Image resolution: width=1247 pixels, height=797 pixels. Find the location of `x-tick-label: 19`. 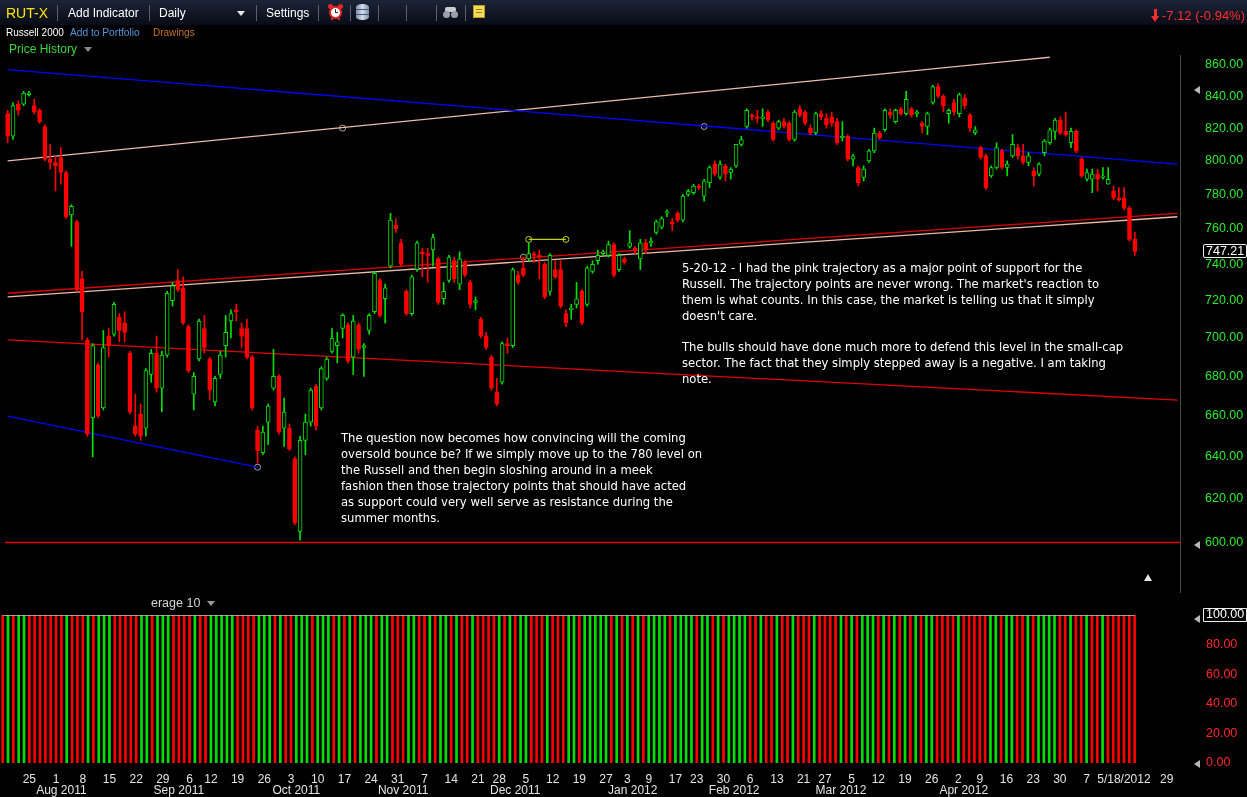

x-tick-label: 19 is located at coordinates (579, 779).